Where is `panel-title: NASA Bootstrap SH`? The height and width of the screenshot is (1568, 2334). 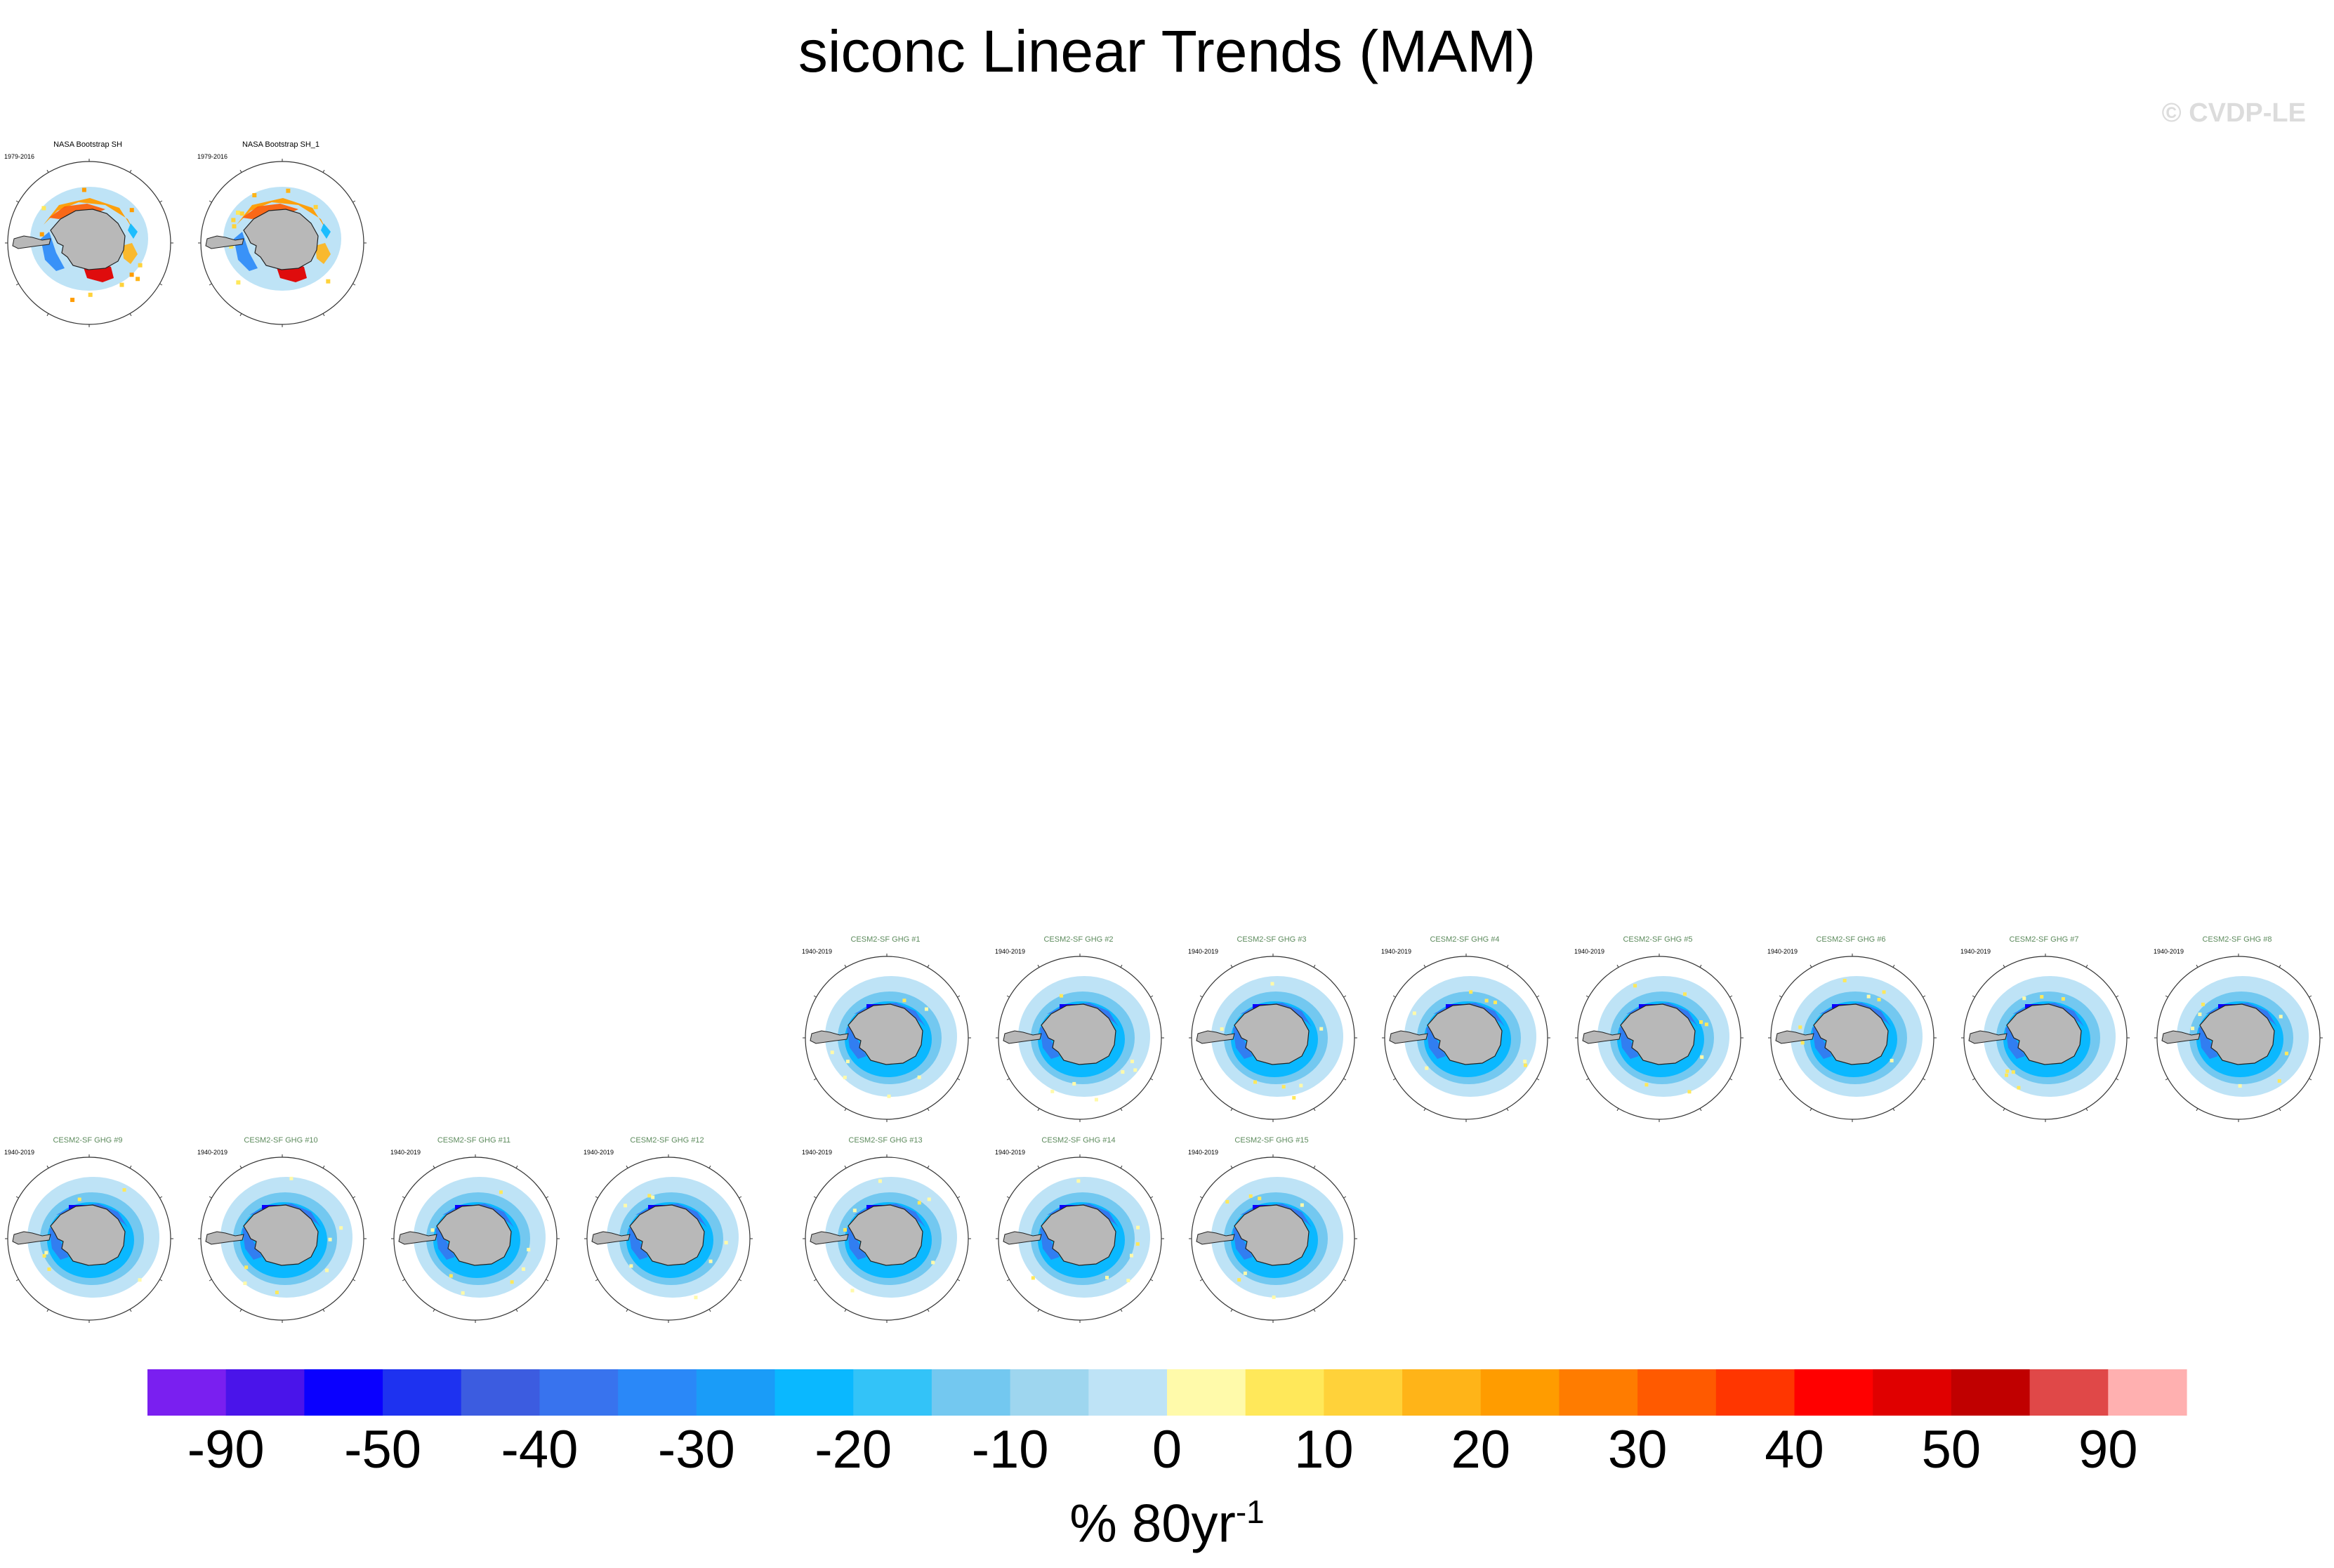
panel-title: NASA Bootstrap SH is located at coordinates (87, 144).